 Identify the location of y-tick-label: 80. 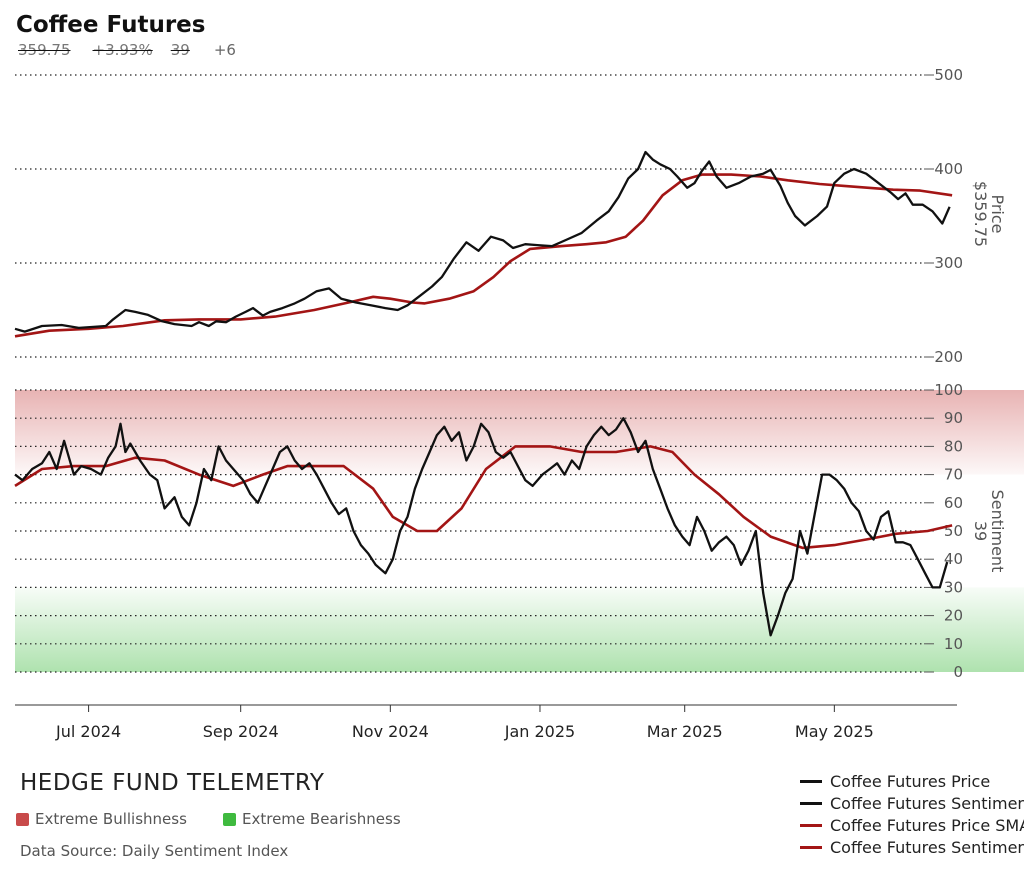
(953, 446).